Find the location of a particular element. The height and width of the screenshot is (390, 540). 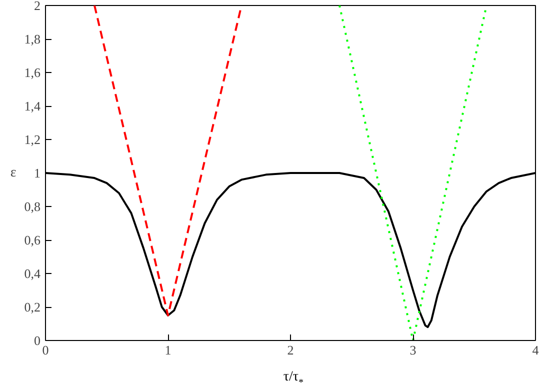

y-tick-label: 1,2 is located at coordinates (32, 139).